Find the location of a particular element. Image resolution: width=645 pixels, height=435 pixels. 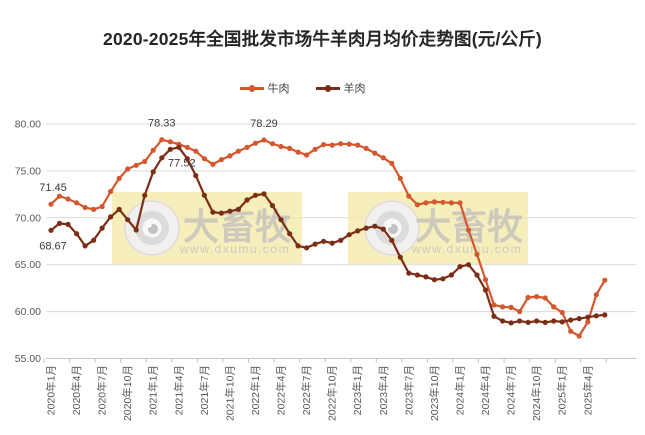

x-axis-label: 2020年4月 is located at coordinates (76, 390).